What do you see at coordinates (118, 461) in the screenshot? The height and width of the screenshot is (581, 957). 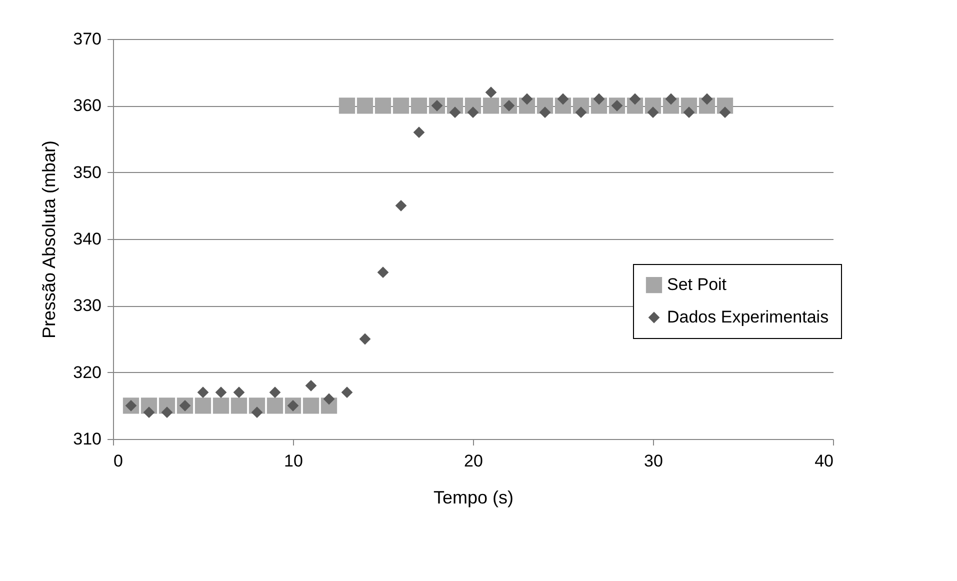 I see `x-tick-label: 0` at bounding box center [118, 461].